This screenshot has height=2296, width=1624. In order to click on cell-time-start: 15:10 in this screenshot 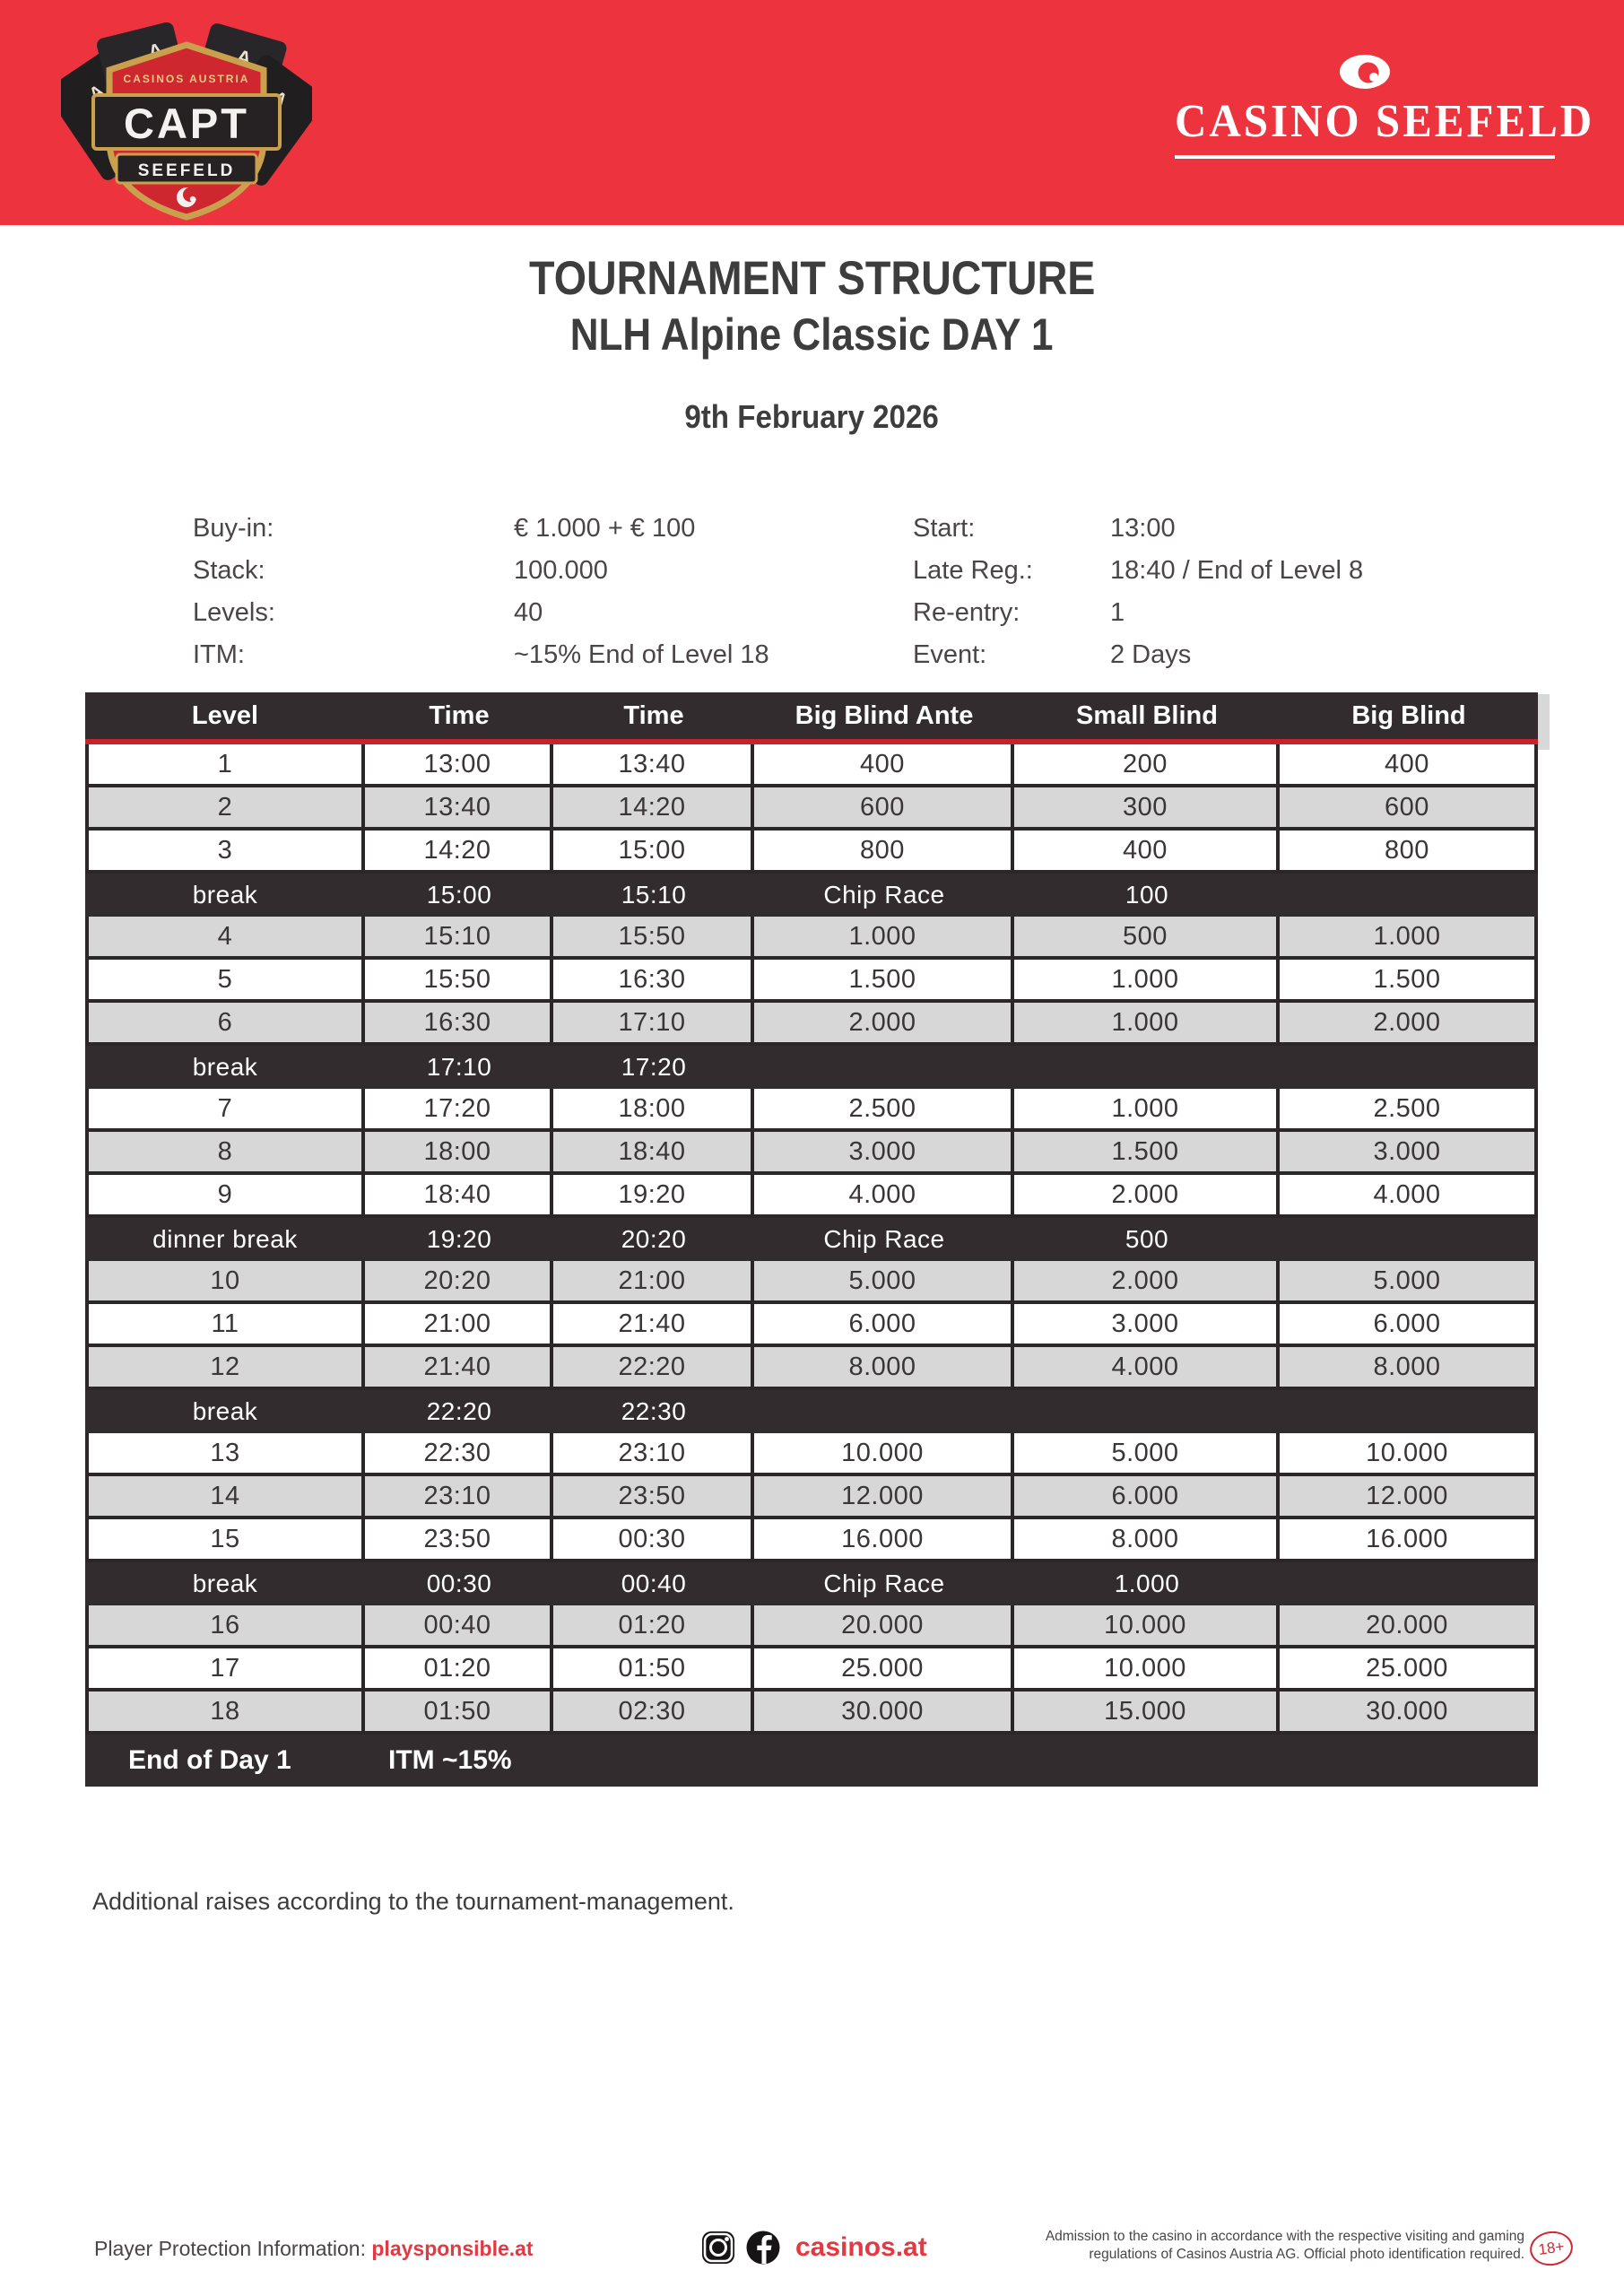, I will do `click(459, 936)`.